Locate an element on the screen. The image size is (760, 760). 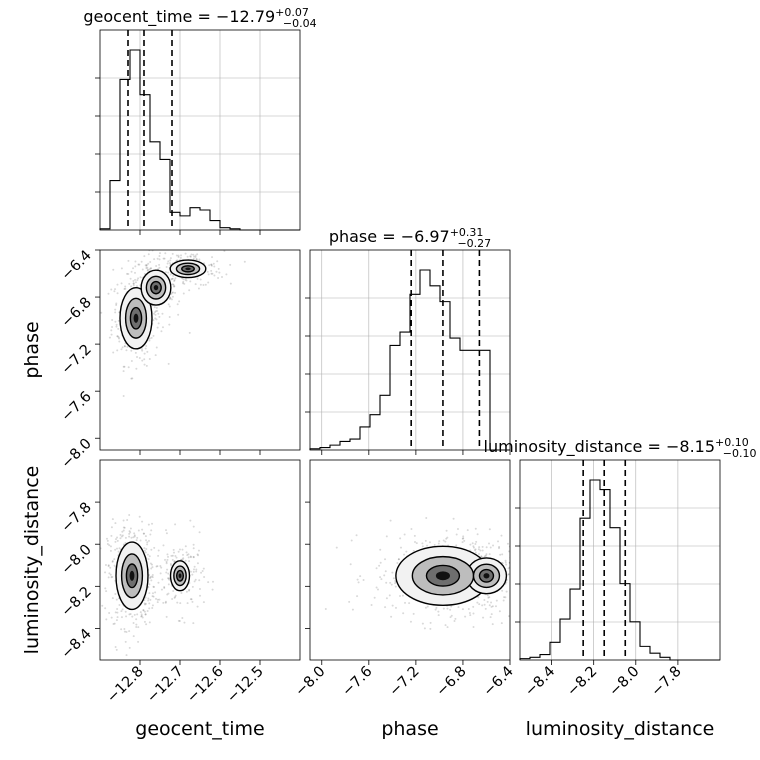
y-tick-label: −8.2 is located at coordinates (77, 602).